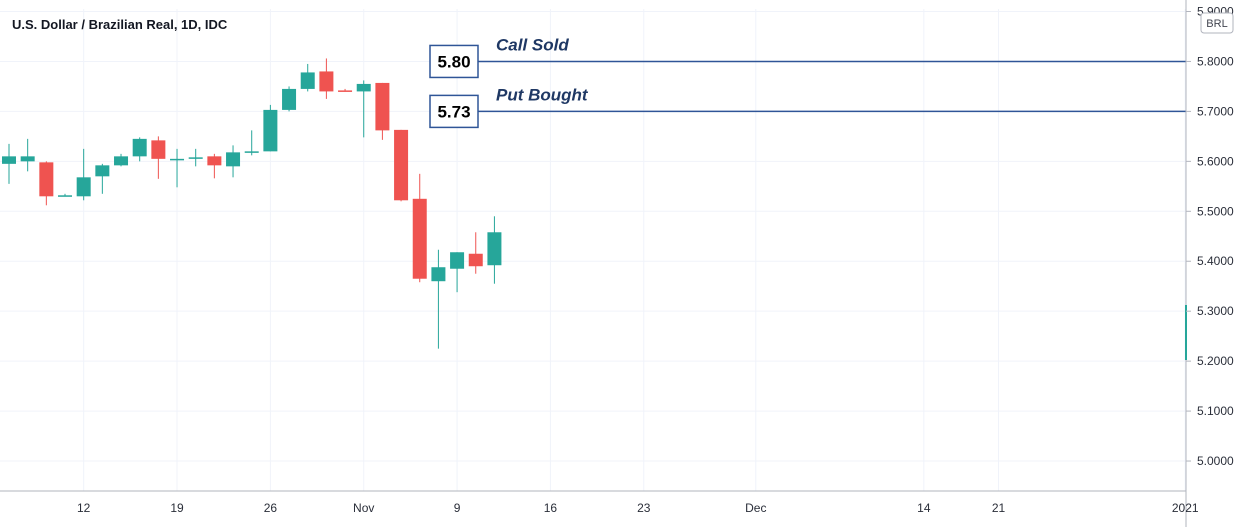 Image resolution: width=1250 pixels, height=527 pixels. Describe the element at coordinates (1215, 261) in the screenshot. I see `y-tick-label: 5.4000` at that location.